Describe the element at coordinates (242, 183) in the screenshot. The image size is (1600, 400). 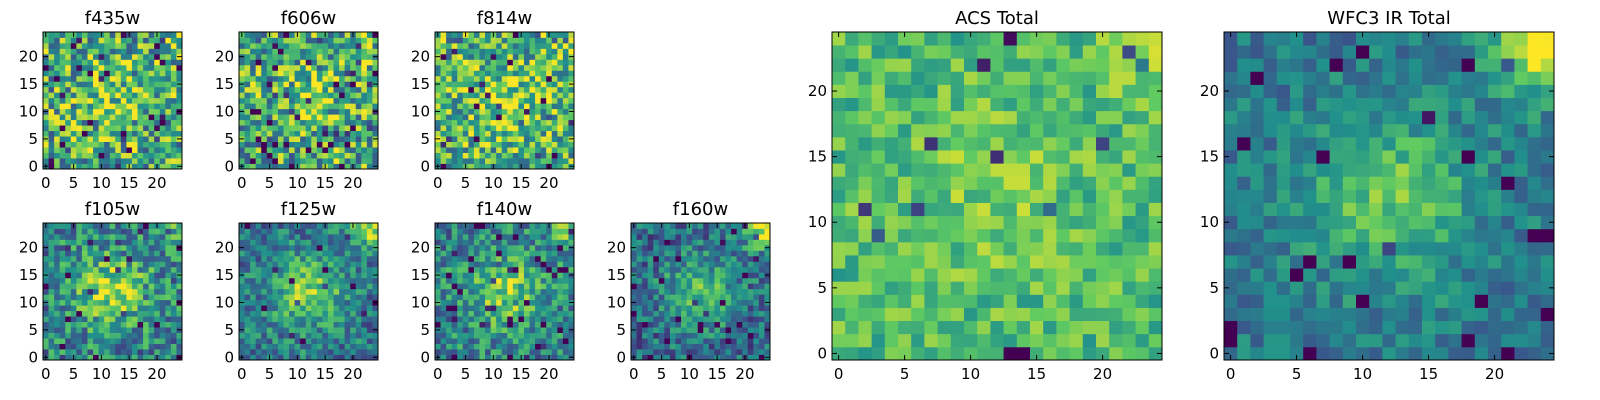
I see `x-tick-label: 0` at that location.